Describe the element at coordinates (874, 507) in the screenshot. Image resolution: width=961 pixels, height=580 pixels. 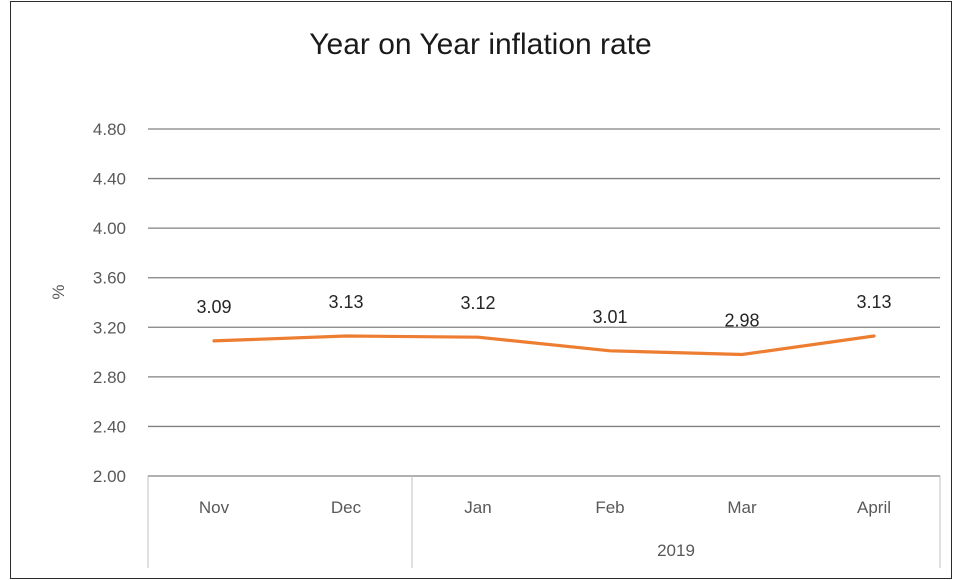
I see `category-label: April` at that location.